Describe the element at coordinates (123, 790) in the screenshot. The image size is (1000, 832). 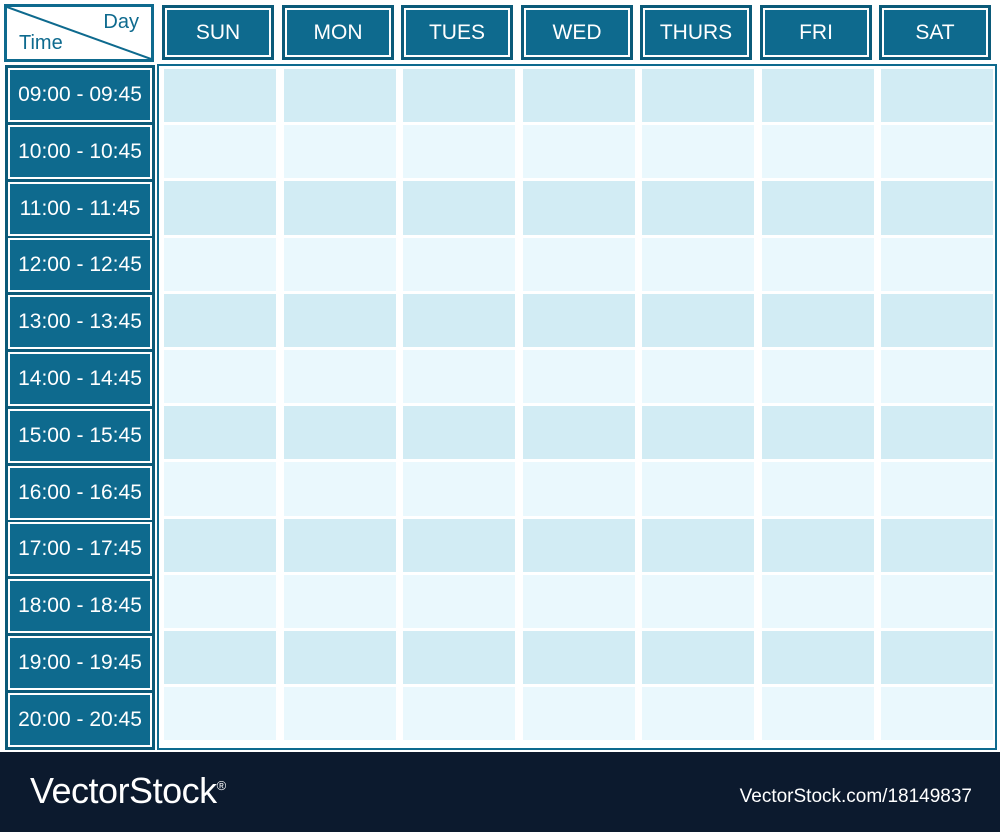
I see `brand-name: VectorStock` at that location.